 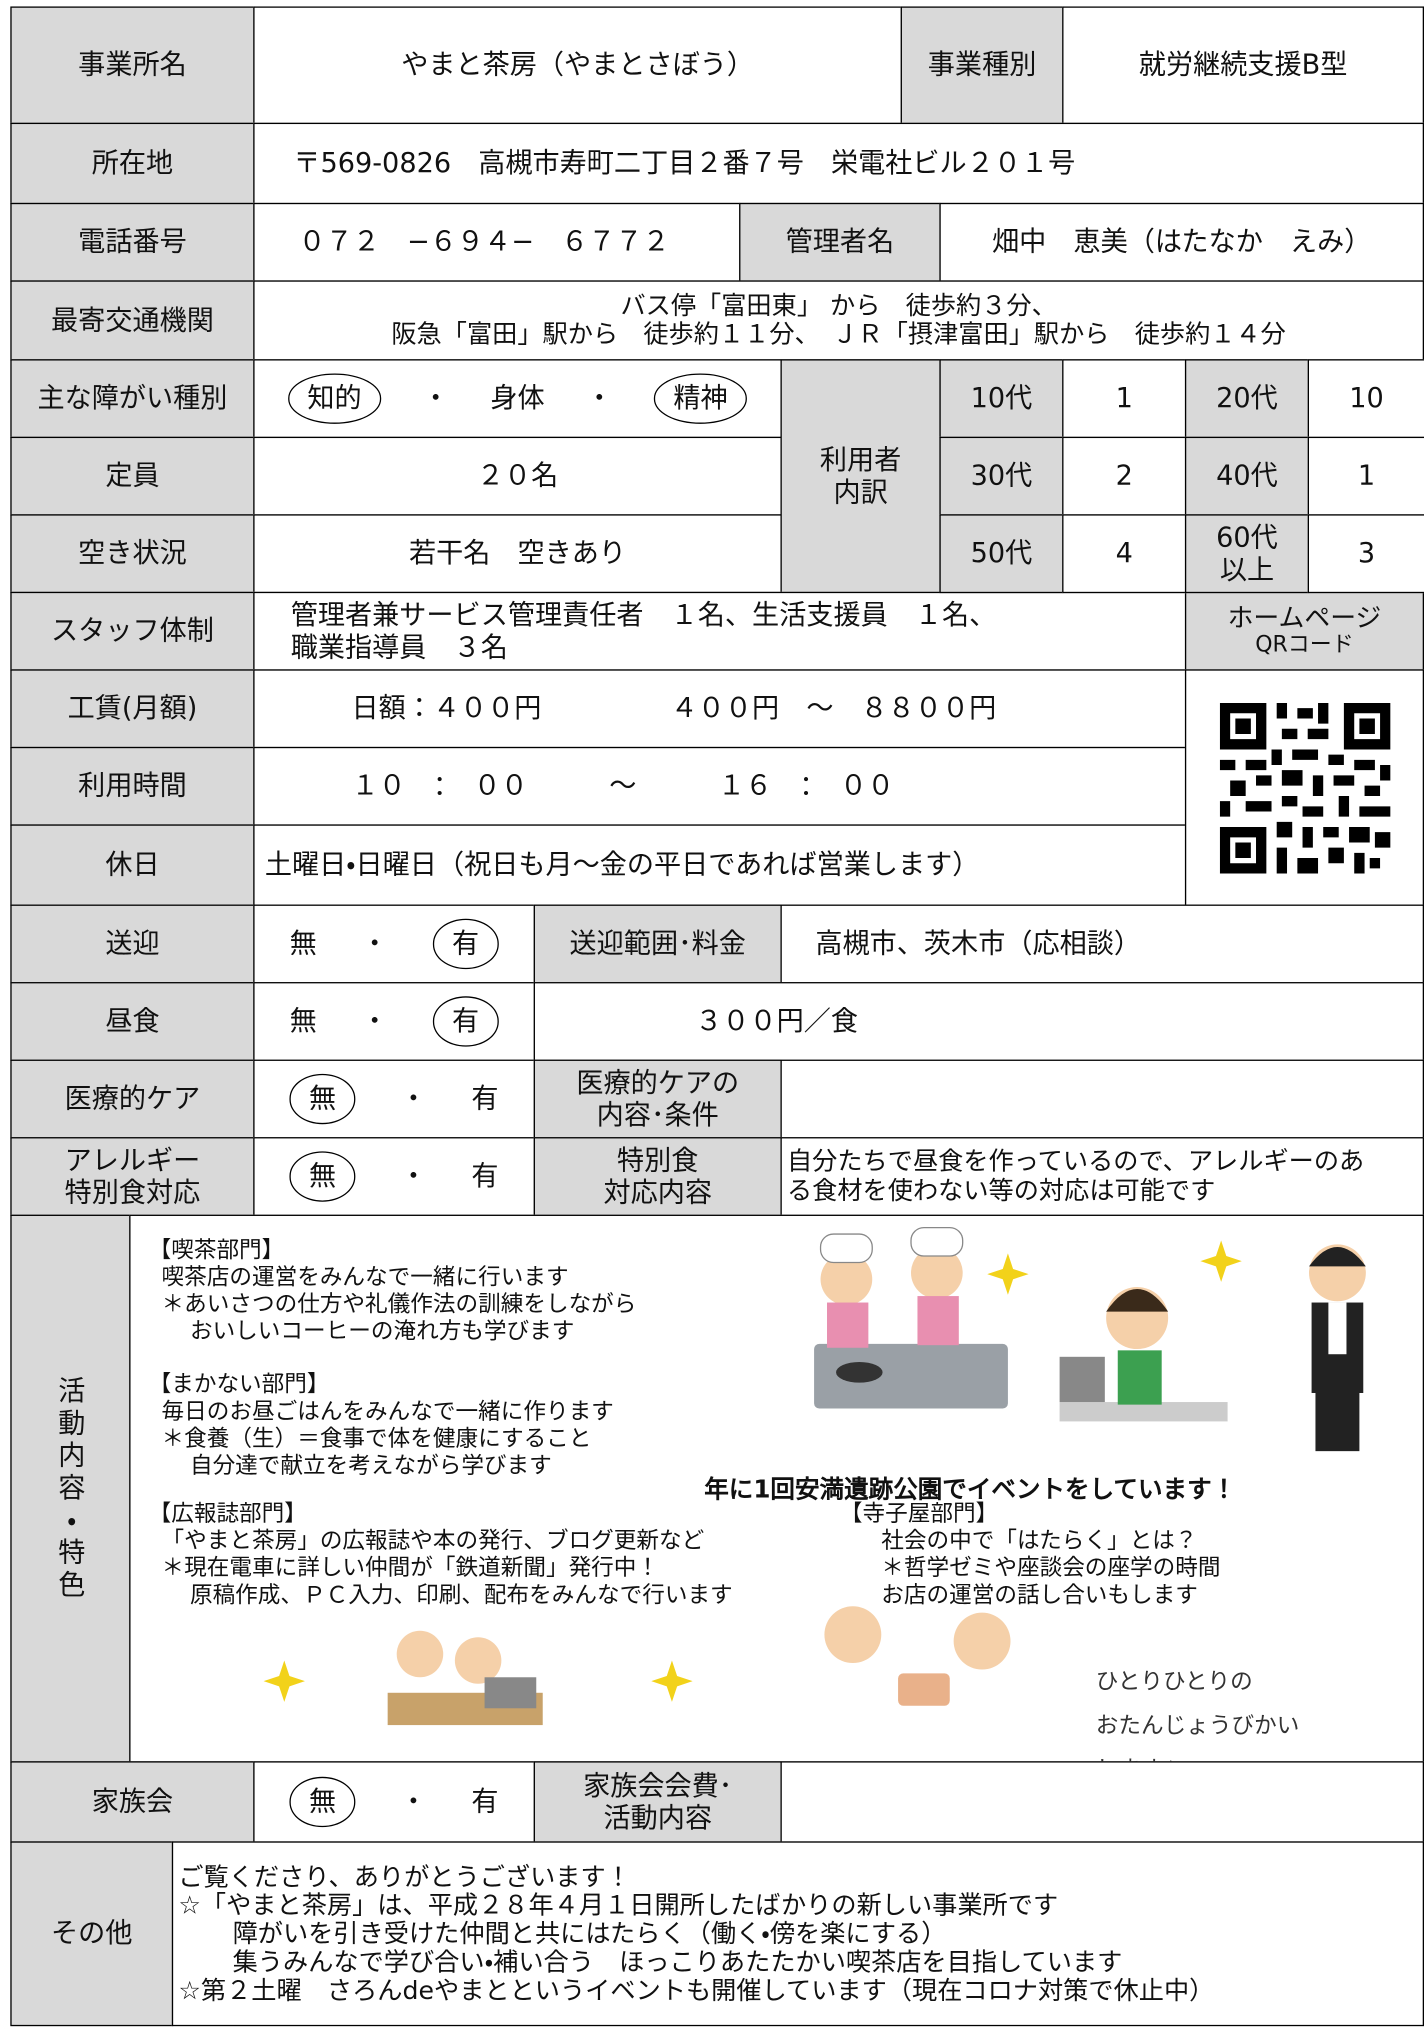 I want to click on label: 休日, so click(x=132, y=865).